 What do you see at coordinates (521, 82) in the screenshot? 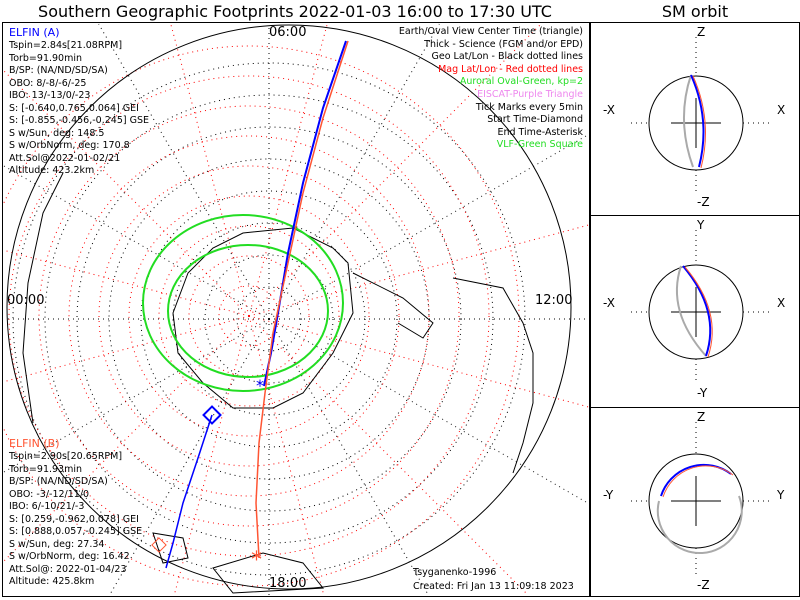
I see `legend-item: Auroral Oval-Green, kp=2` at bounding box center [521, 82].